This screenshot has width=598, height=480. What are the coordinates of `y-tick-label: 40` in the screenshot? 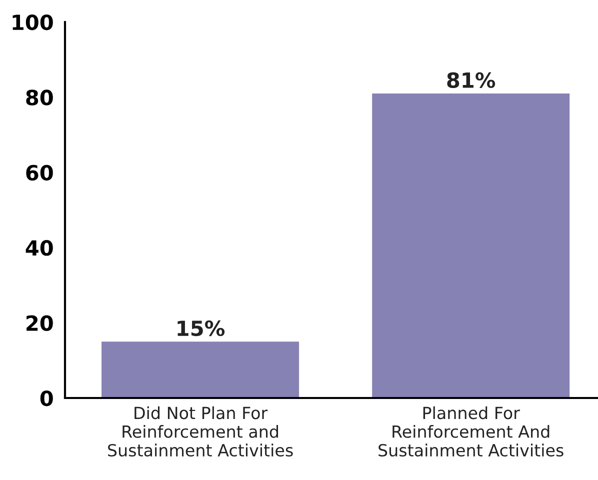 It's located at (39, 248).